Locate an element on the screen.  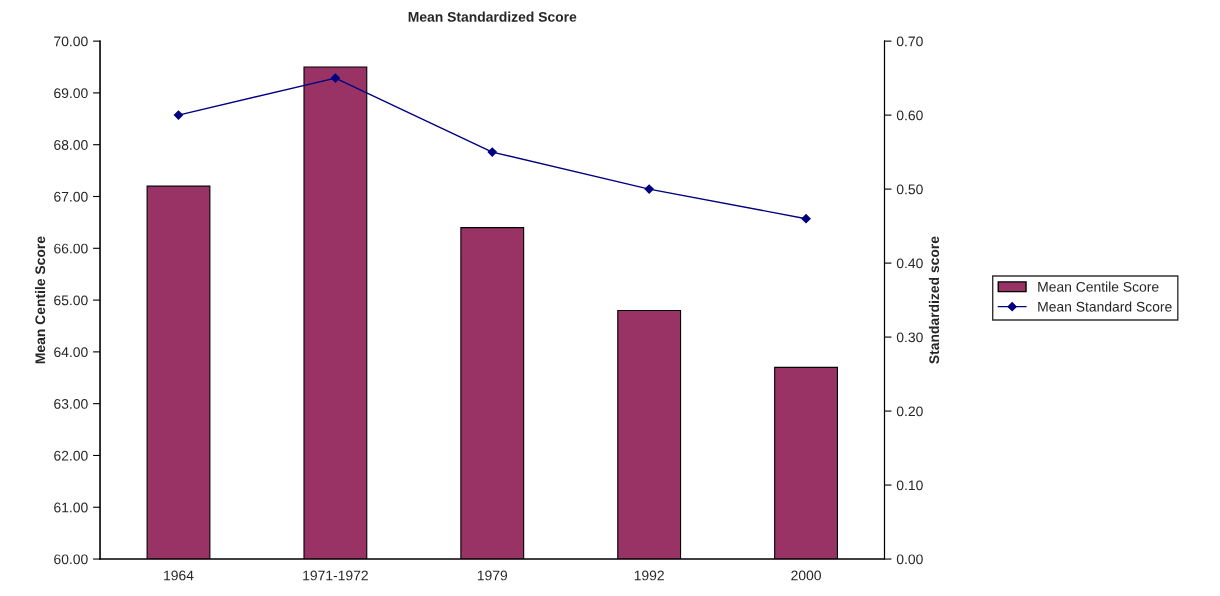
y2-tick-label: 0.70 is located at coordinates (909, 41).